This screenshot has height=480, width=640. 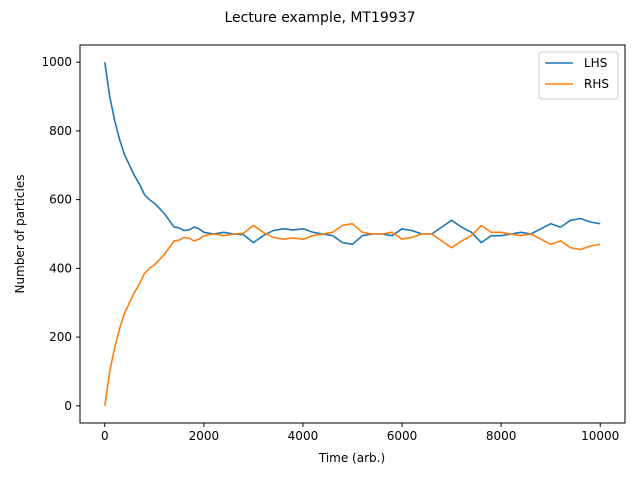 What do you see at coordinates (600, 436) in the screenshot?
I see `x-tick-label: 10000` at bounding box center [600, 436].